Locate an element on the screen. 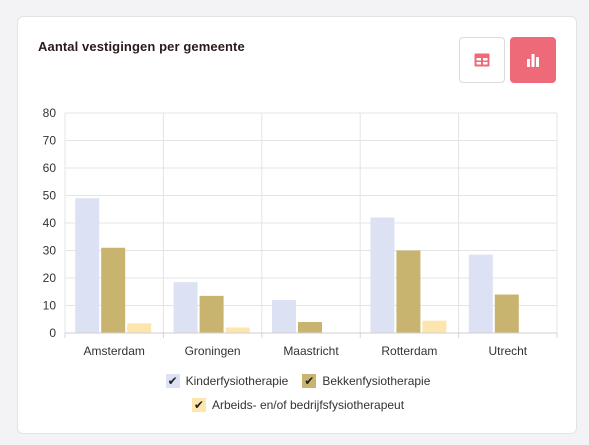 Image resolution: width=589 pixels, height=445 pixels. chart-title: Aantal vestigingen per gemeente is located at coordinates (141, 46).